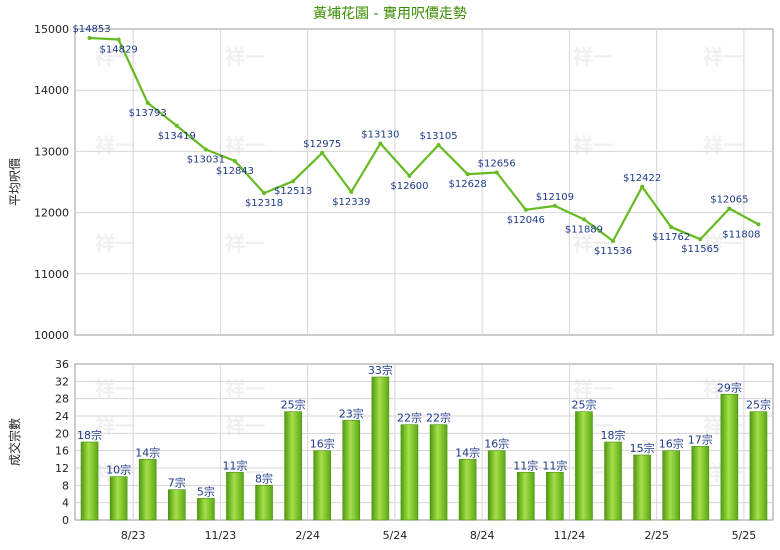 This screenshot has width=780, height=550. I want to click on price-data-label: $12109, so click(555, 197).